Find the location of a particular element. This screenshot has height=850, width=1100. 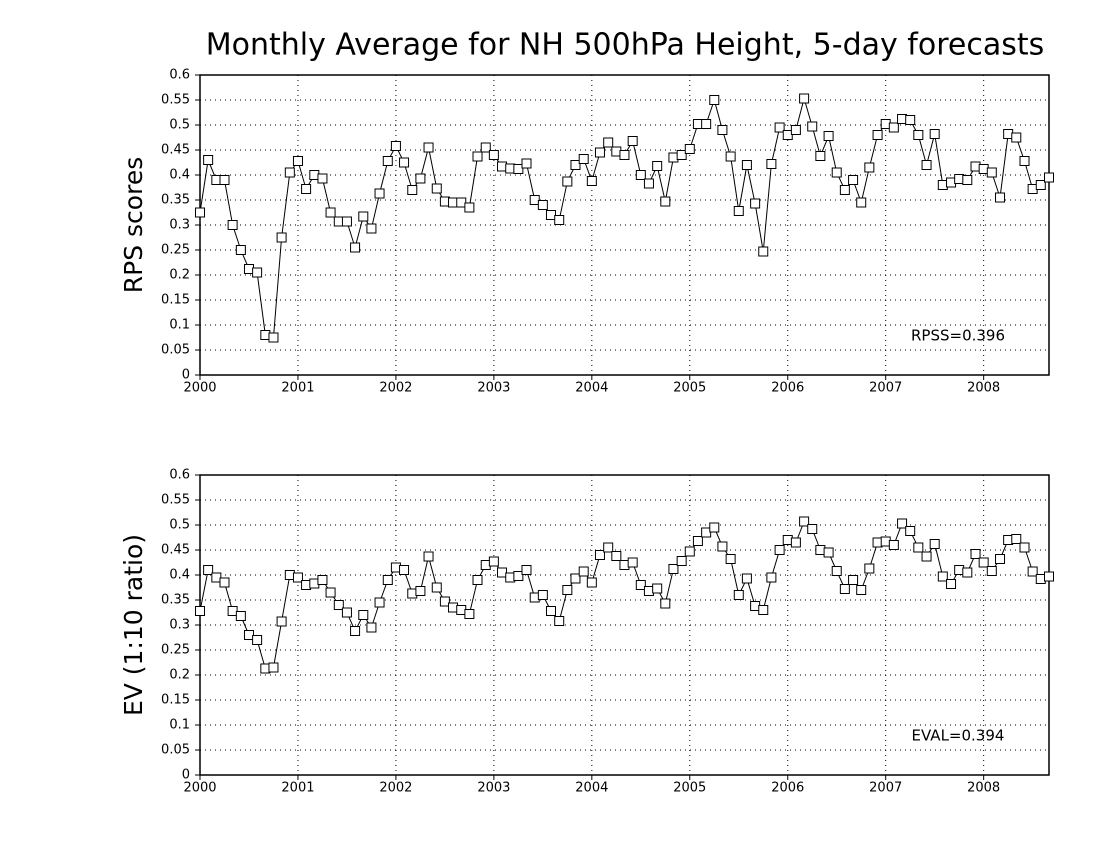

y-tick-label: 0.15 is located at coordinates (175, 700).